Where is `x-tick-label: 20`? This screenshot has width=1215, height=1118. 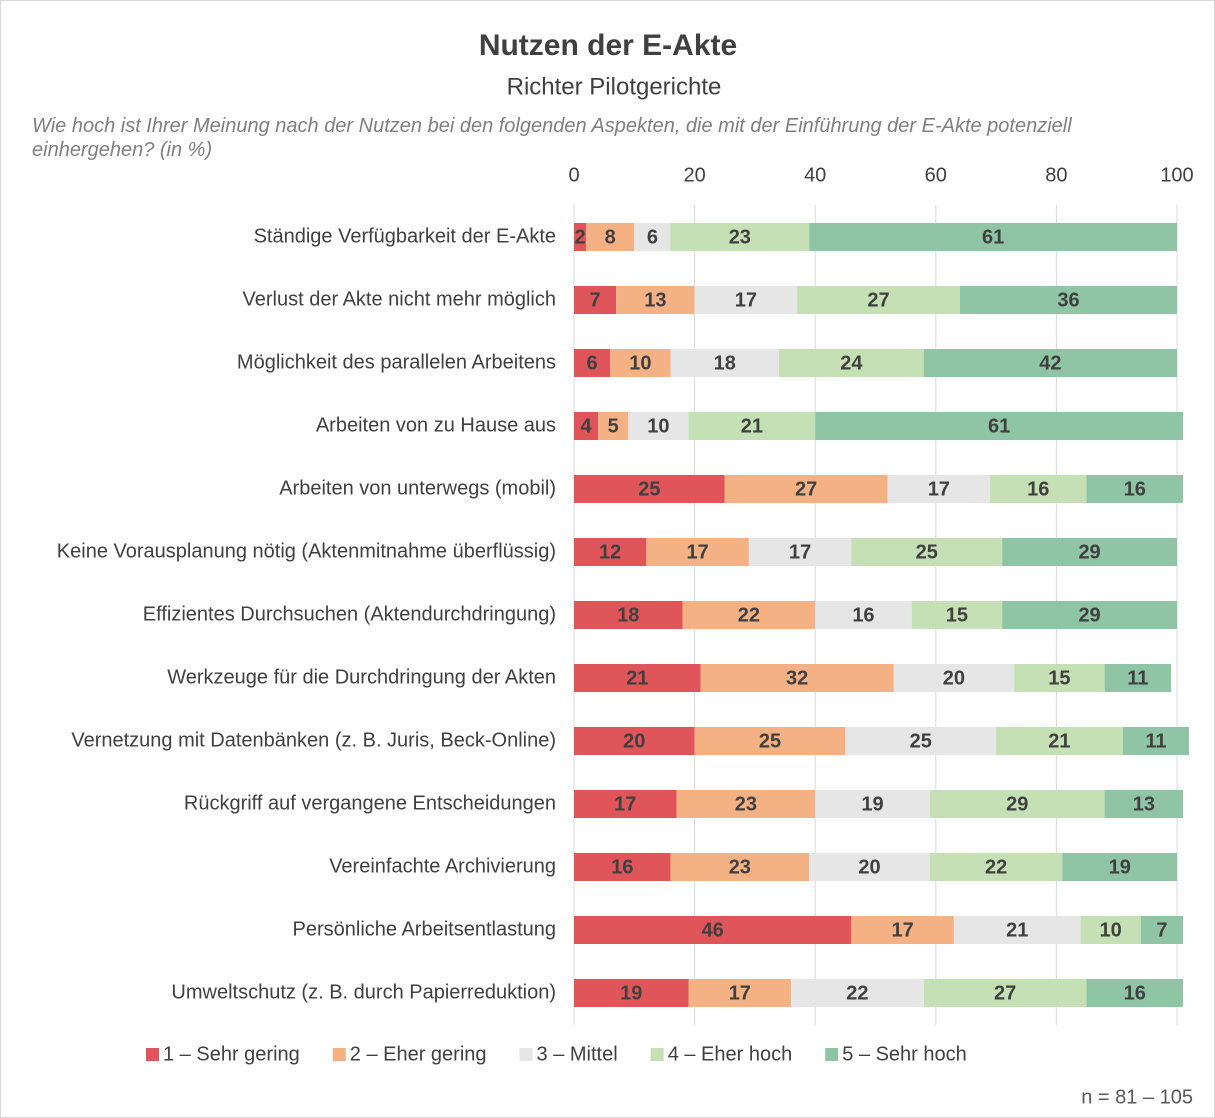
x-tick-label: 20 is located at coordinates (694, 175).